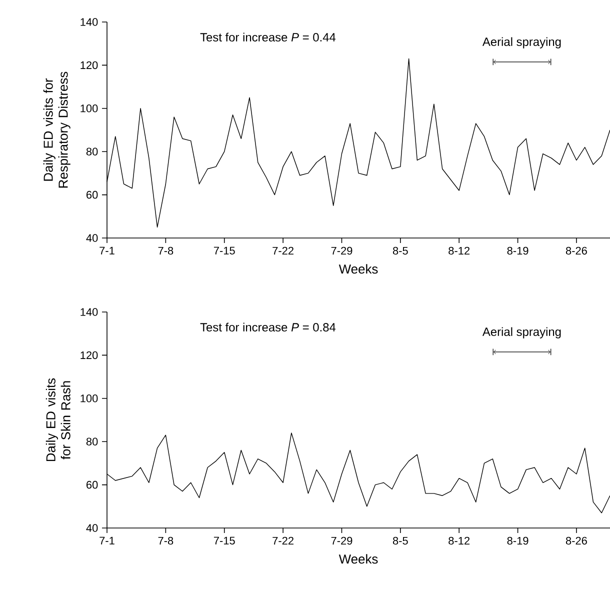  What do you see at coordinates (268, 327) in the screenshot?
I see `annotation: Test for increase P = 0.84` at bounding box center [268, 327].